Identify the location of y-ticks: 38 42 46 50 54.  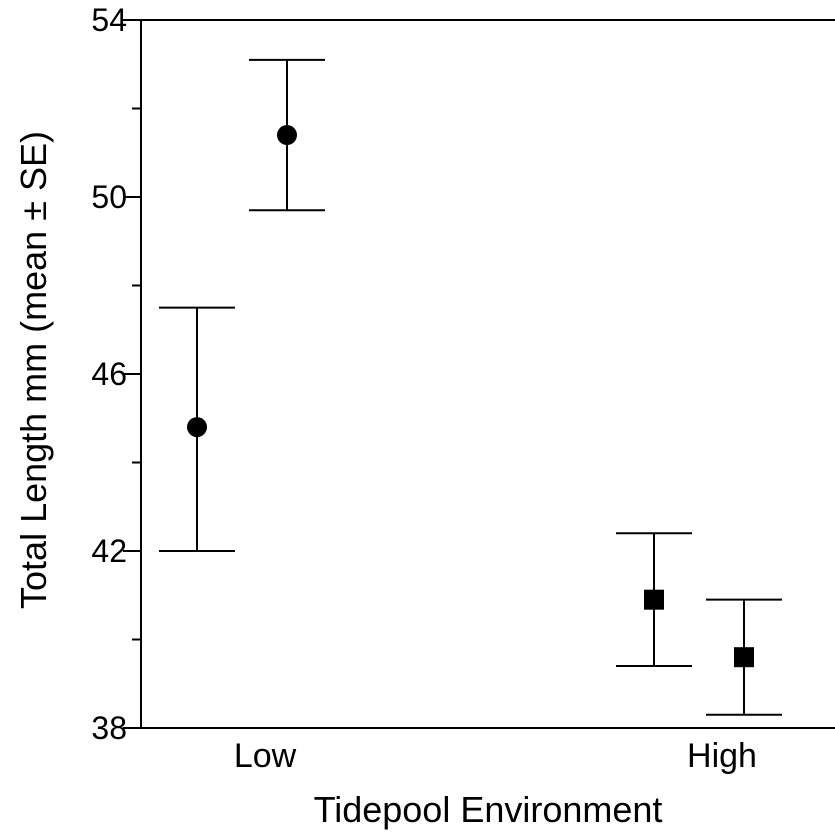
(116, 374).